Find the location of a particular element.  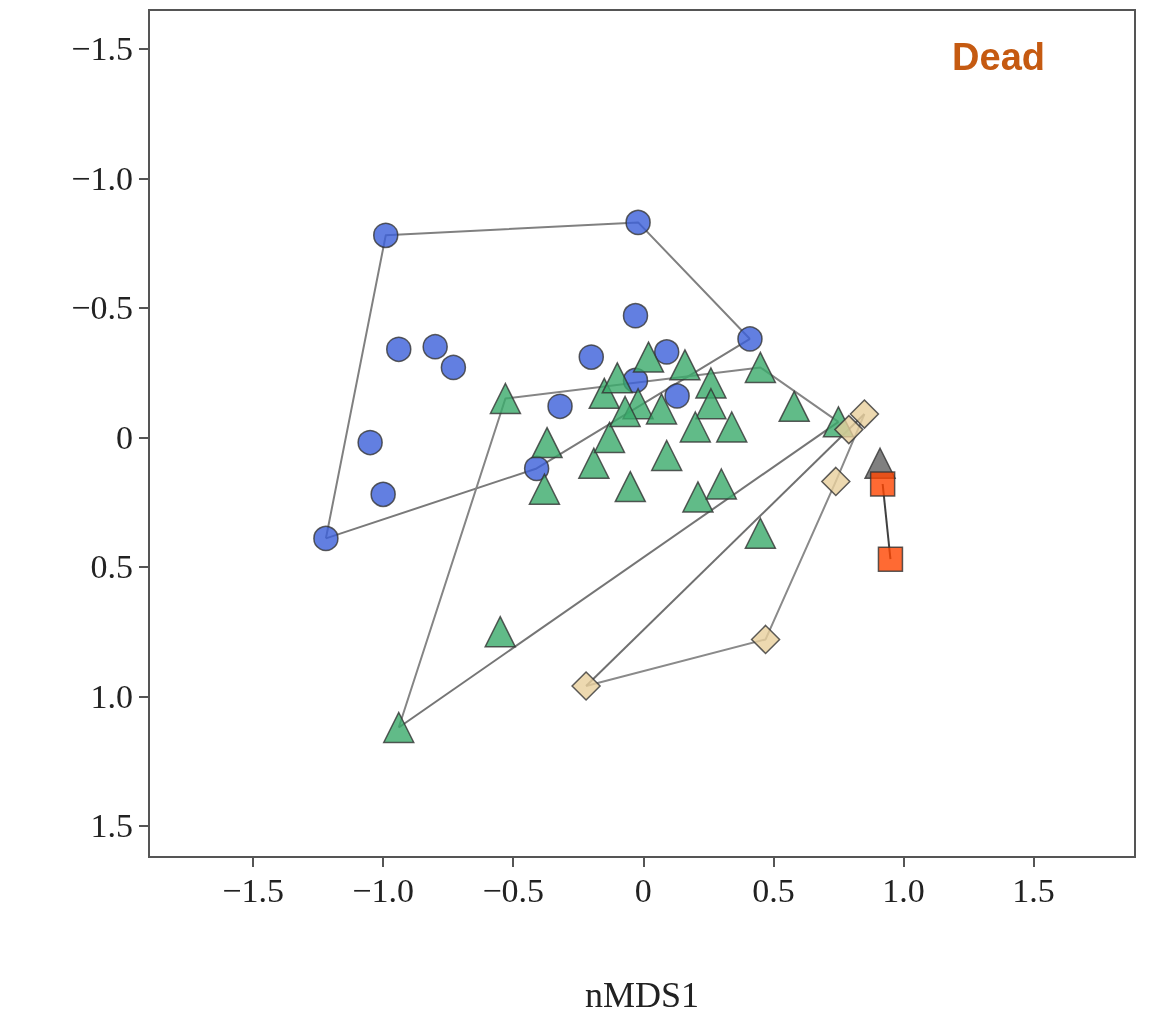

x-tick-label: 0 is located at coordinates (643, 890).